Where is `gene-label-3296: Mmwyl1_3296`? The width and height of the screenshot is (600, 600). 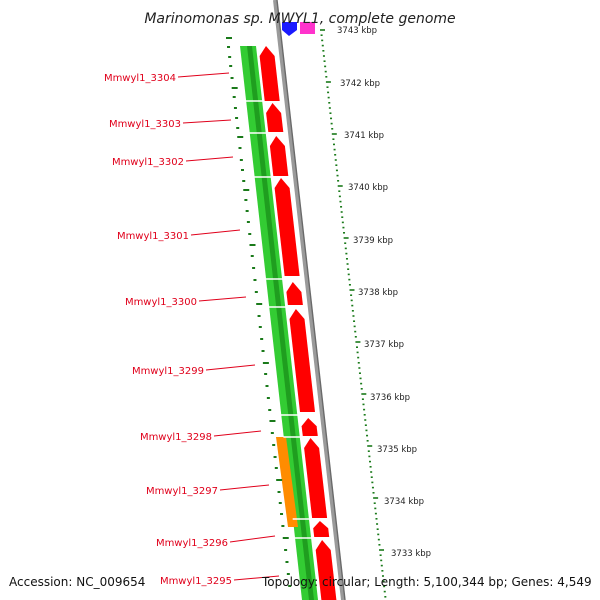 gene-label-3296: Mmwyl1_3296 is located at coordinates (192, 543).